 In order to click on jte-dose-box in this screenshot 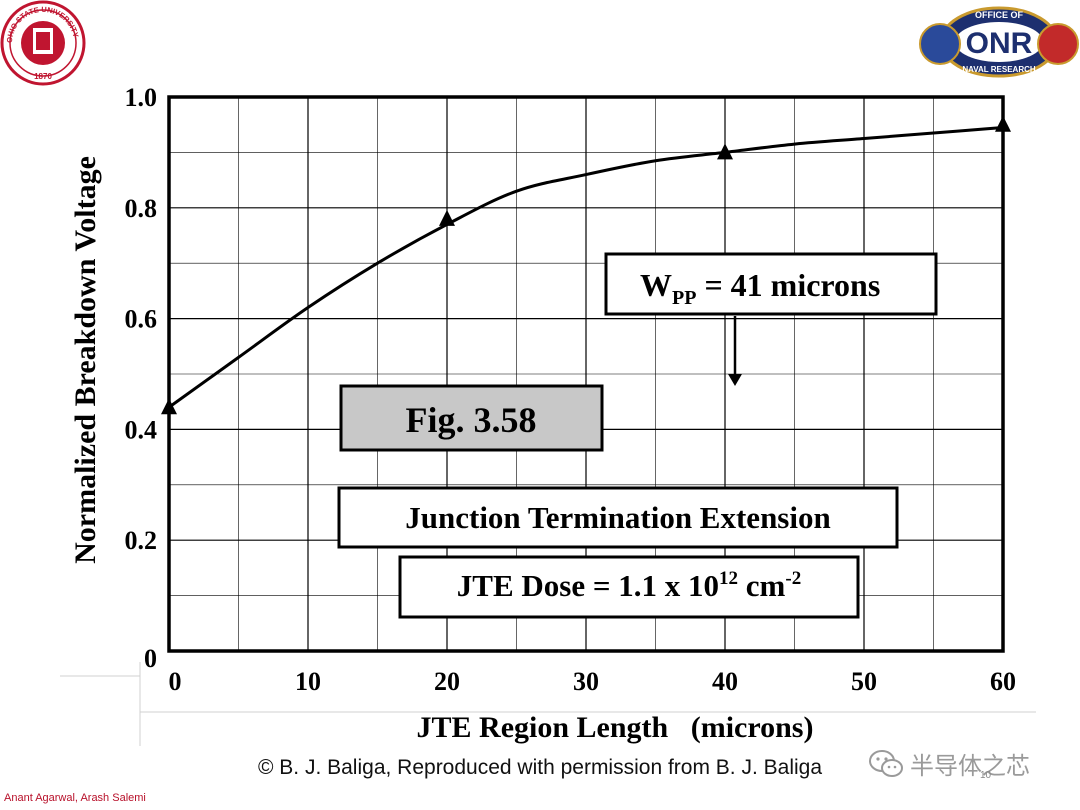, I will do `click(629, 587)`.